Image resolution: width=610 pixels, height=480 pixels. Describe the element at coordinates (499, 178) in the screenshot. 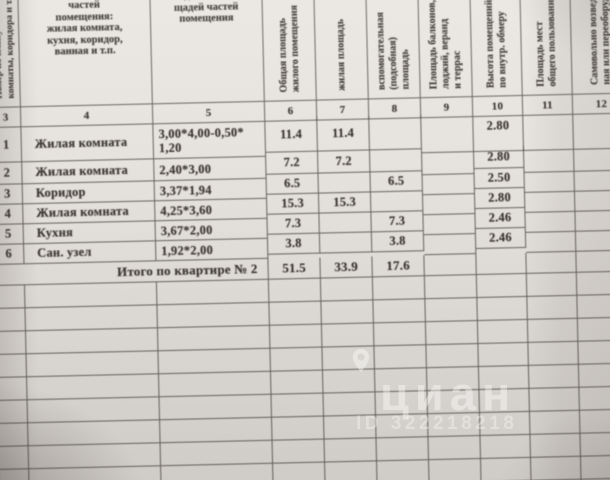

I see `height-cell: 2.50` at that location.